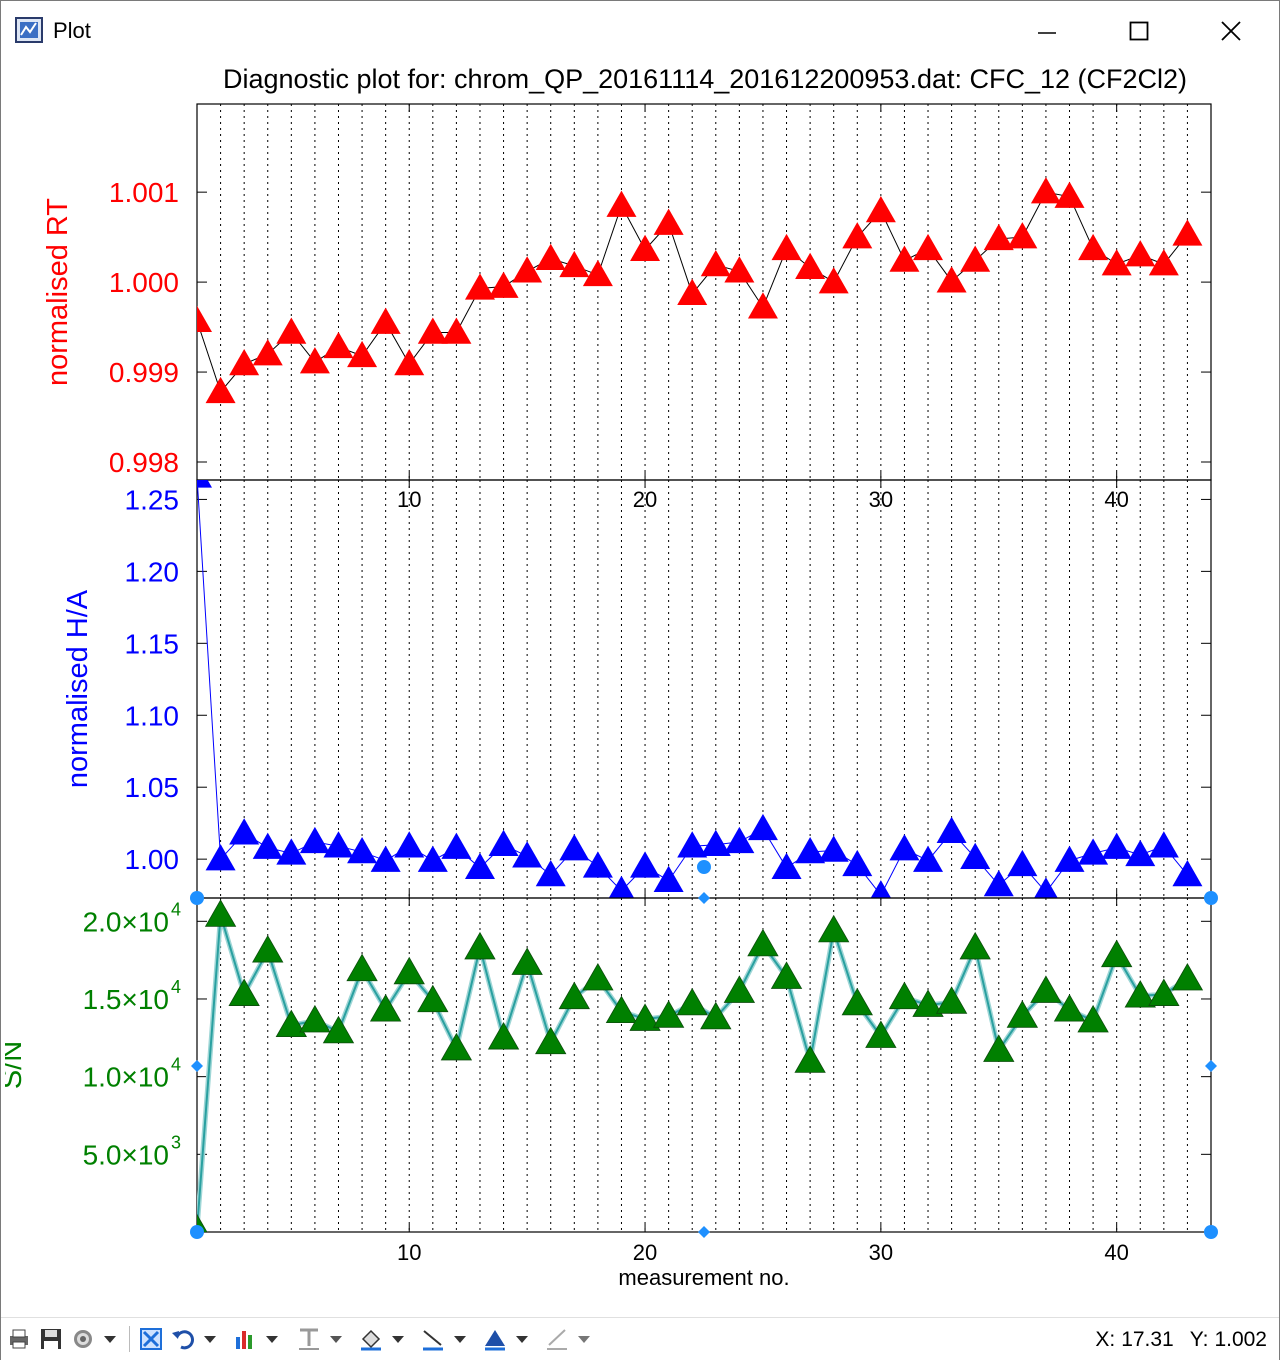 The image size is (1280, 1360). I want to click on text-tool-button, so click(309, 1339).